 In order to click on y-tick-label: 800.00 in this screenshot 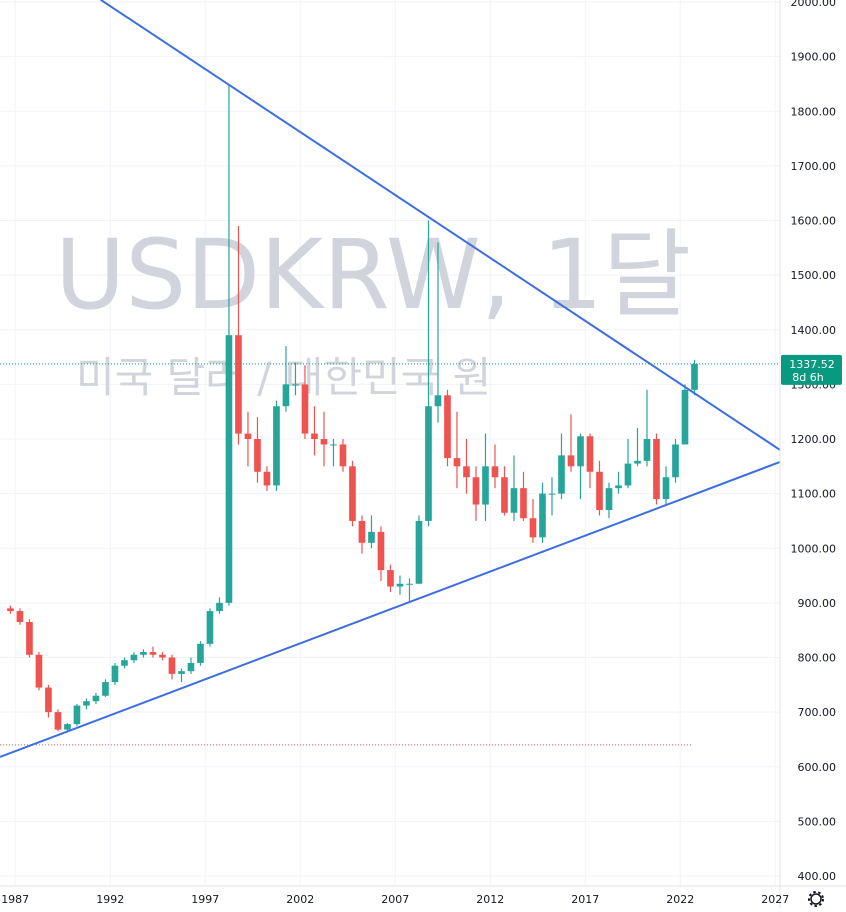, I will do `click(817, 658)`.